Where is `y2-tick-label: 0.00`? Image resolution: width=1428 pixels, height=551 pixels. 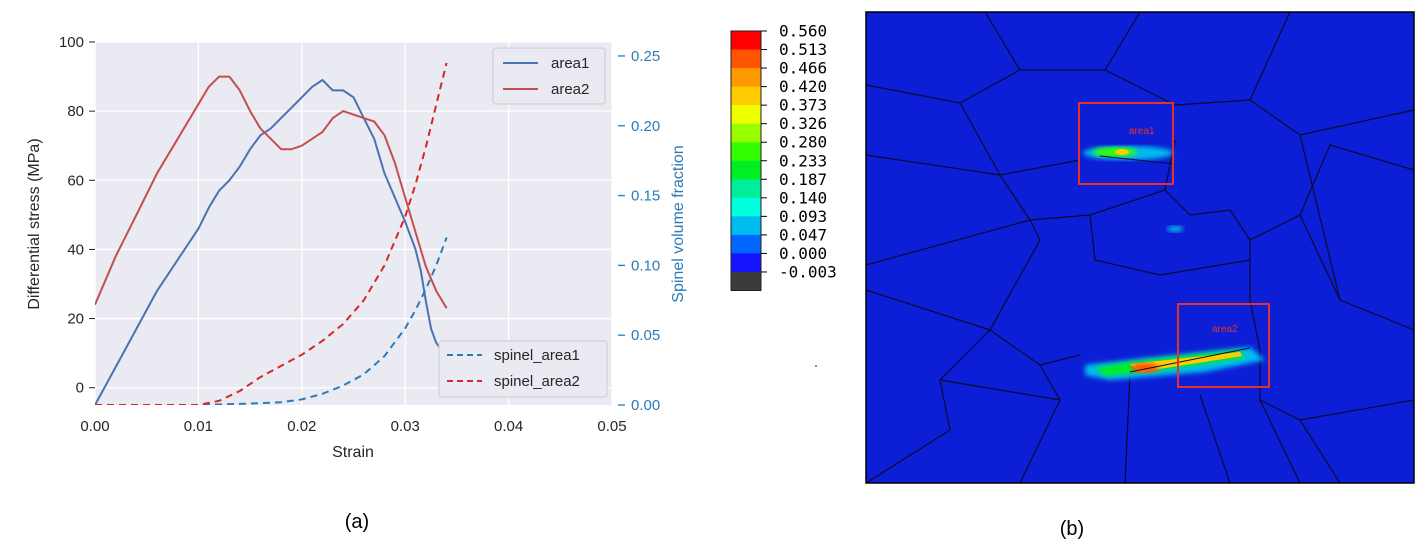
y2-tick-label: 0.00 is located at coordinates (645, 405).